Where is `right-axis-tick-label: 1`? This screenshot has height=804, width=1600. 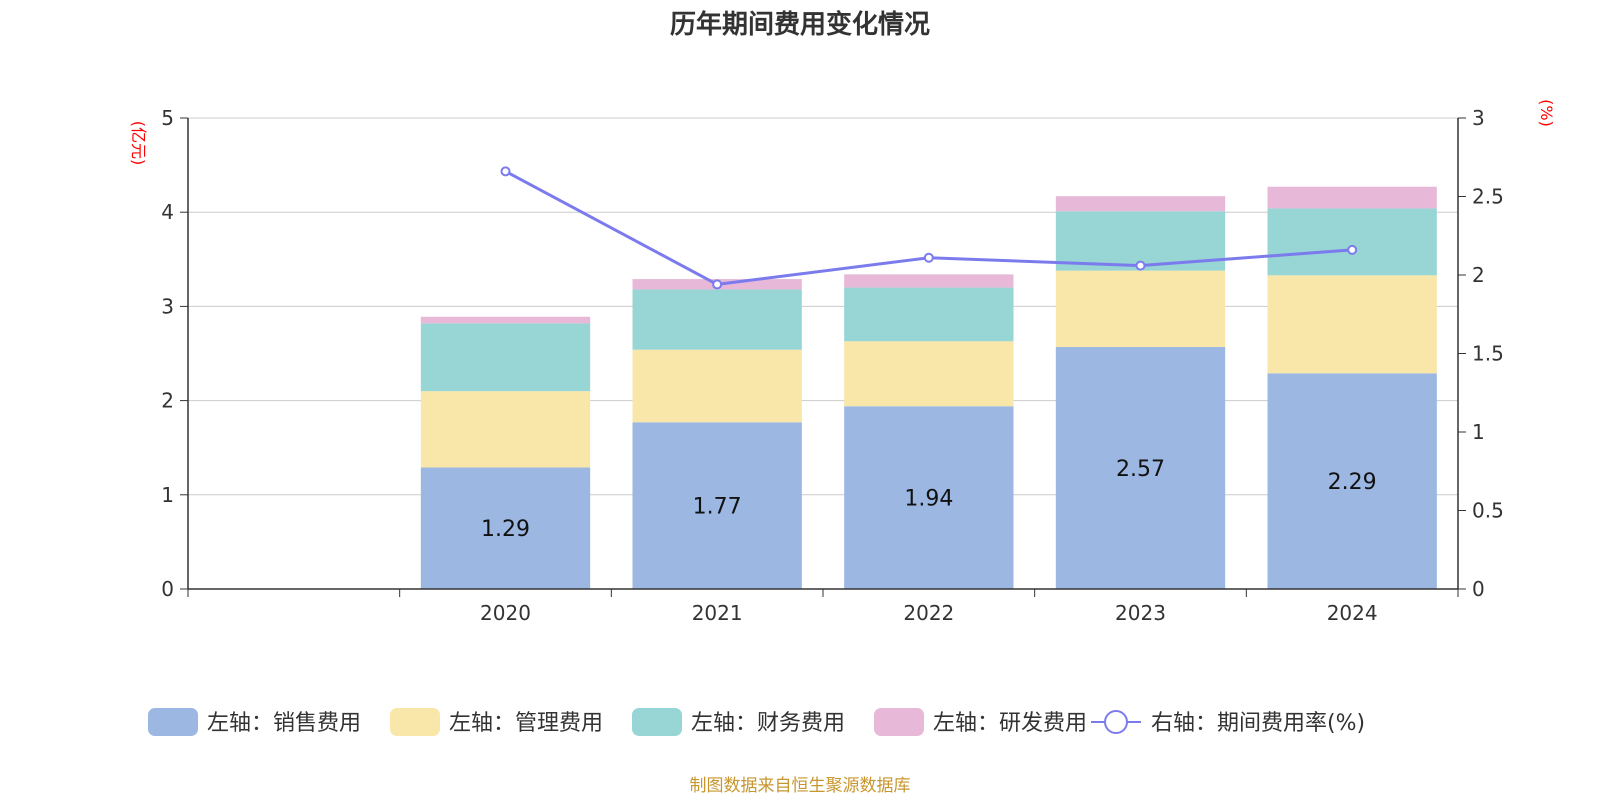 right-axis-tick-label: 1 is located at coordinates (1478, 432).